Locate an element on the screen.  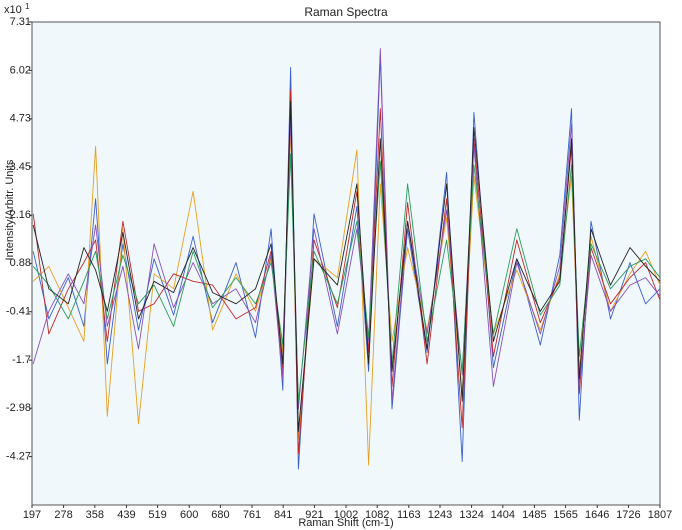
x-axis-label: Raman Shift (cm-1) is located at coordinates (345, 523).